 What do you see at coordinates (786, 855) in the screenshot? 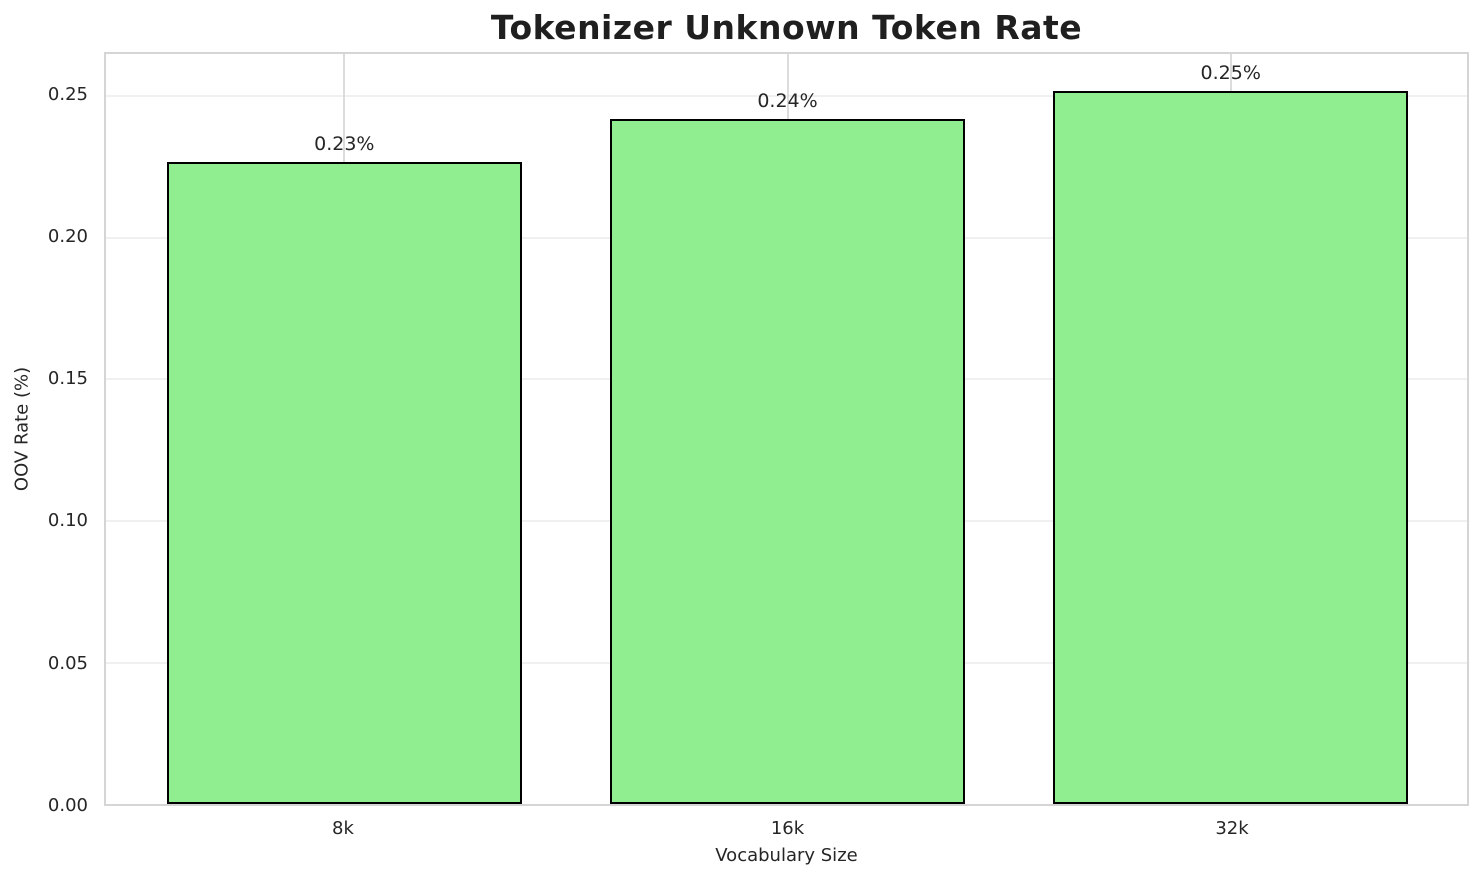
I see `x-axis-label: Vocabulary Size` at bounding box center [786, 855].